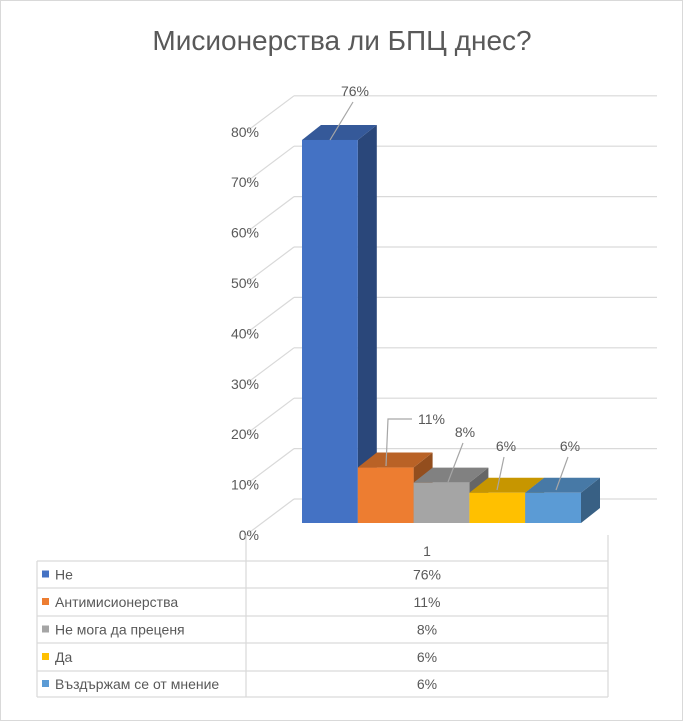 This screenshot has width=683, height=721. I want to click on data-label: 76%, so click(355, 91).